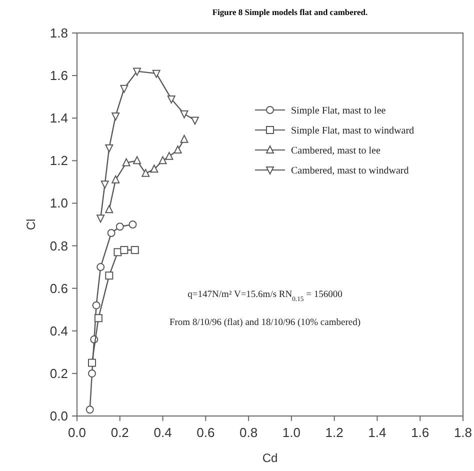 The image size is (474, 471). Describe the element at coordinates (265, 323) in the screenshot. I see `annotation: From 8/10/96 (flat) and 18/10/96 (10% cambered)` at that location.